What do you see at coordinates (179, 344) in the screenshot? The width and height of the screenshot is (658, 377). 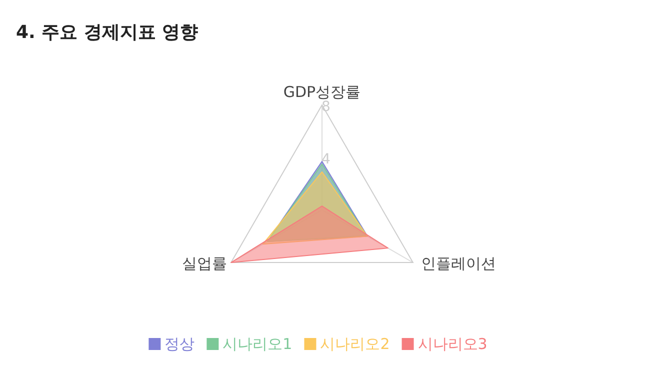 I see `legend-label: 정상` at bounding box center [179, 344].